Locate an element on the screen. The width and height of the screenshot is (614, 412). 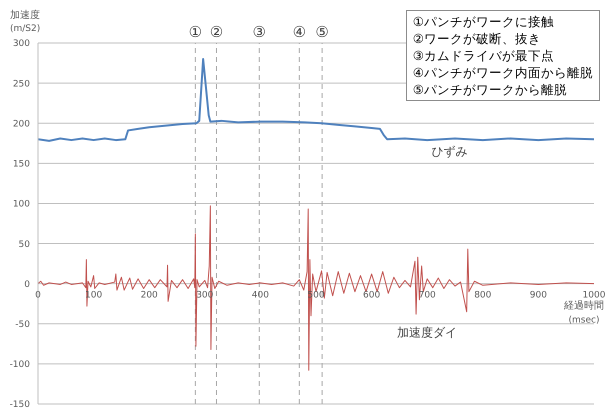
x-tick-label: 900 is located at coordinates (539, 295).